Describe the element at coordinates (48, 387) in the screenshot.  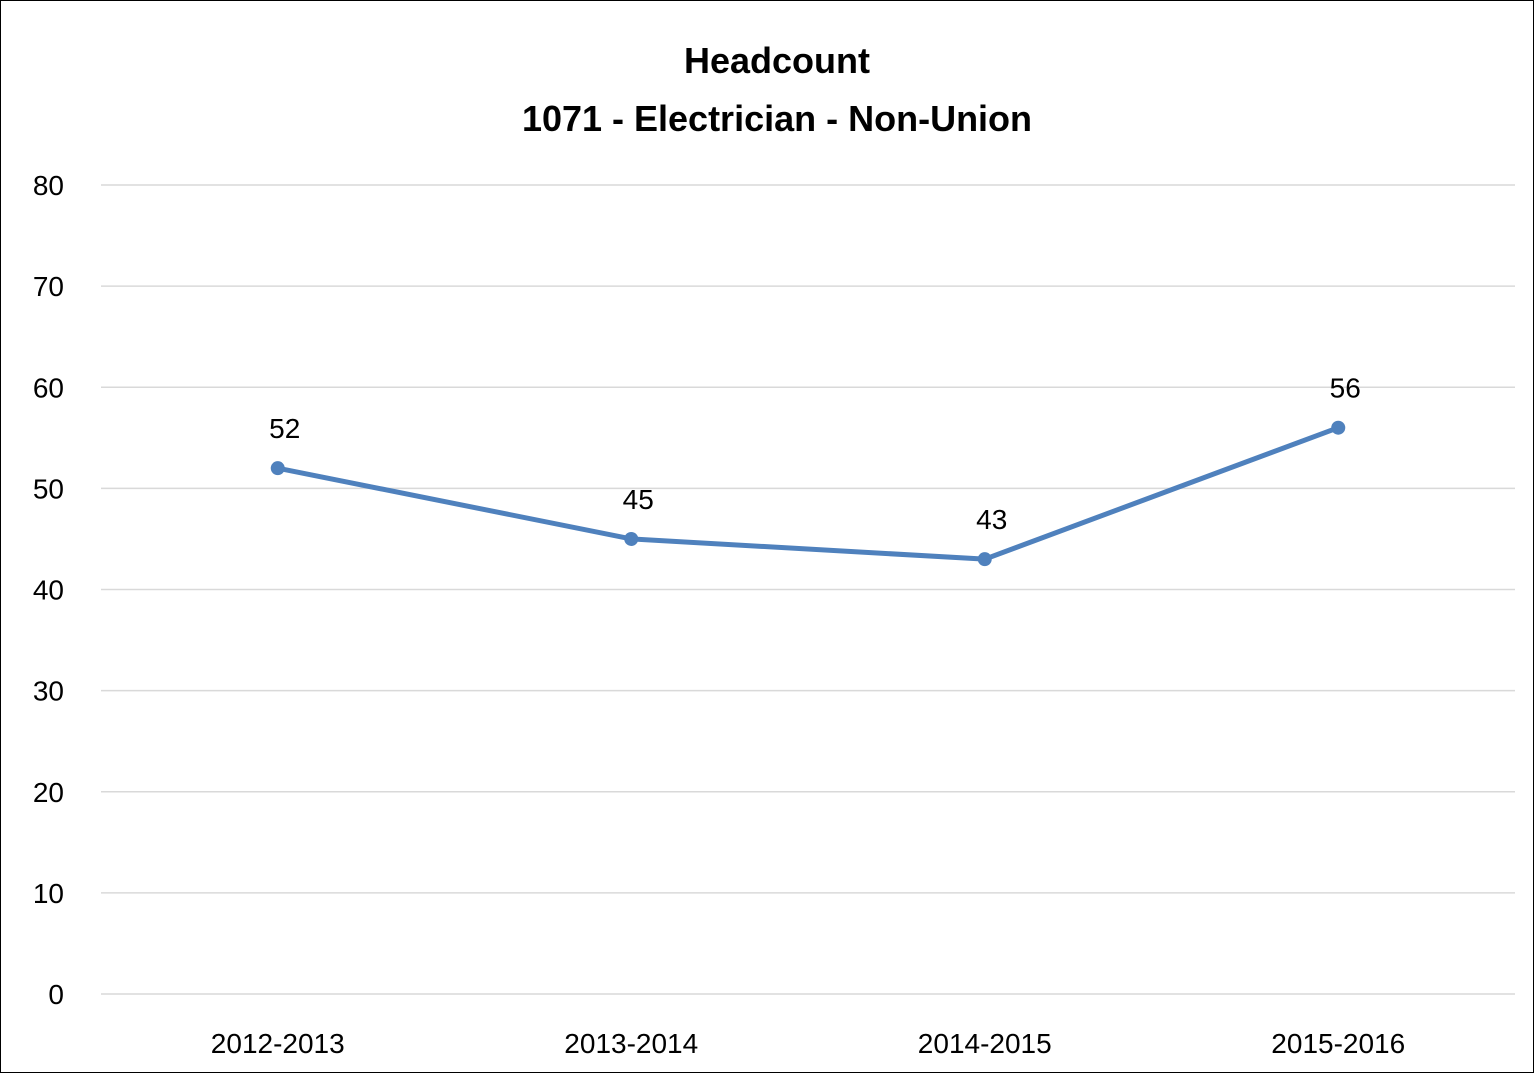
I see `y-tick-label: 60` at that location.